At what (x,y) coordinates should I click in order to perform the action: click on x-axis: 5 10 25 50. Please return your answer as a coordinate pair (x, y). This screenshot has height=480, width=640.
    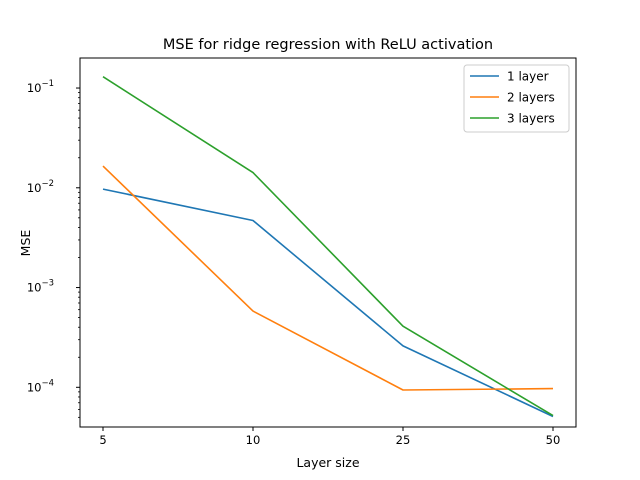
    Looking at the image, I should click on (329, 437).